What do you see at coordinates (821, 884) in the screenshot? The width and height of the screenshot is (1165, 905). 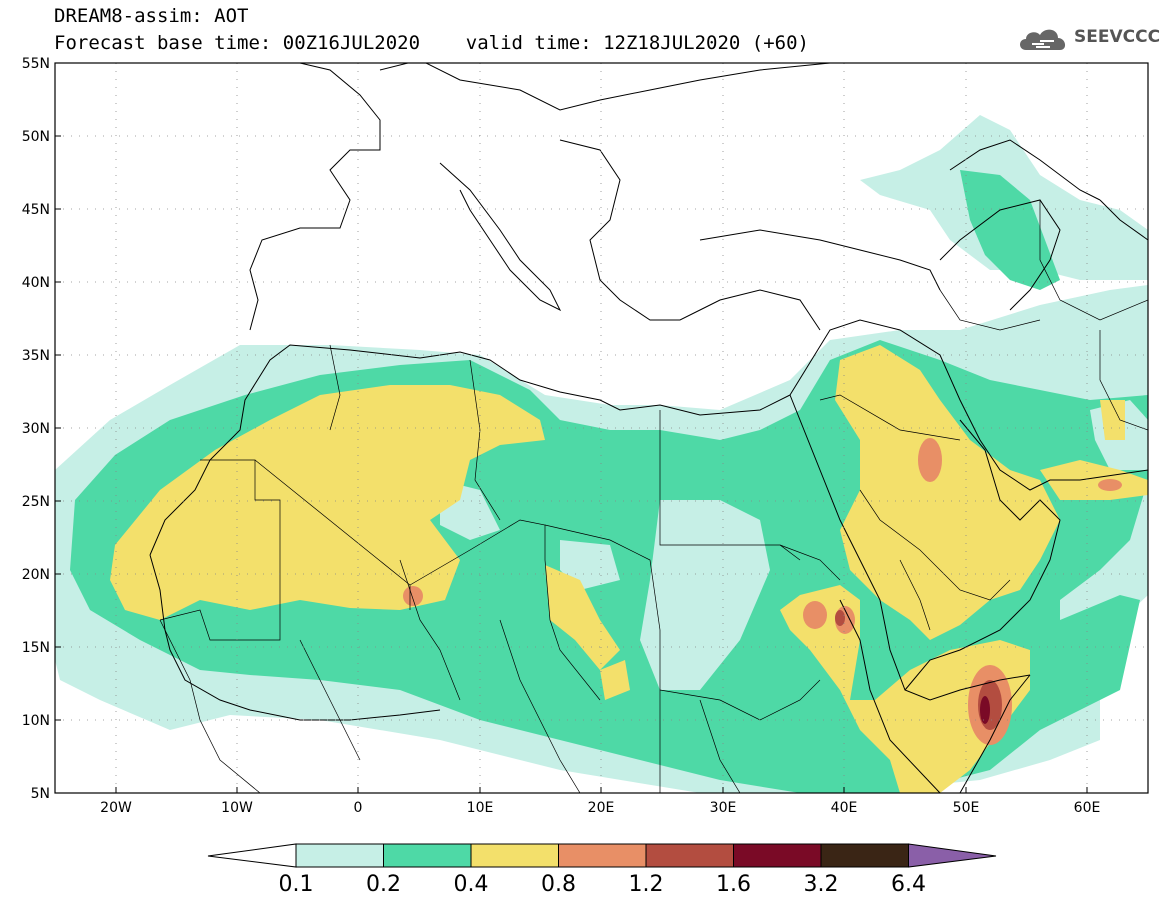 I see `colorbar-label: 3.2` at bounding box center [821, 884].